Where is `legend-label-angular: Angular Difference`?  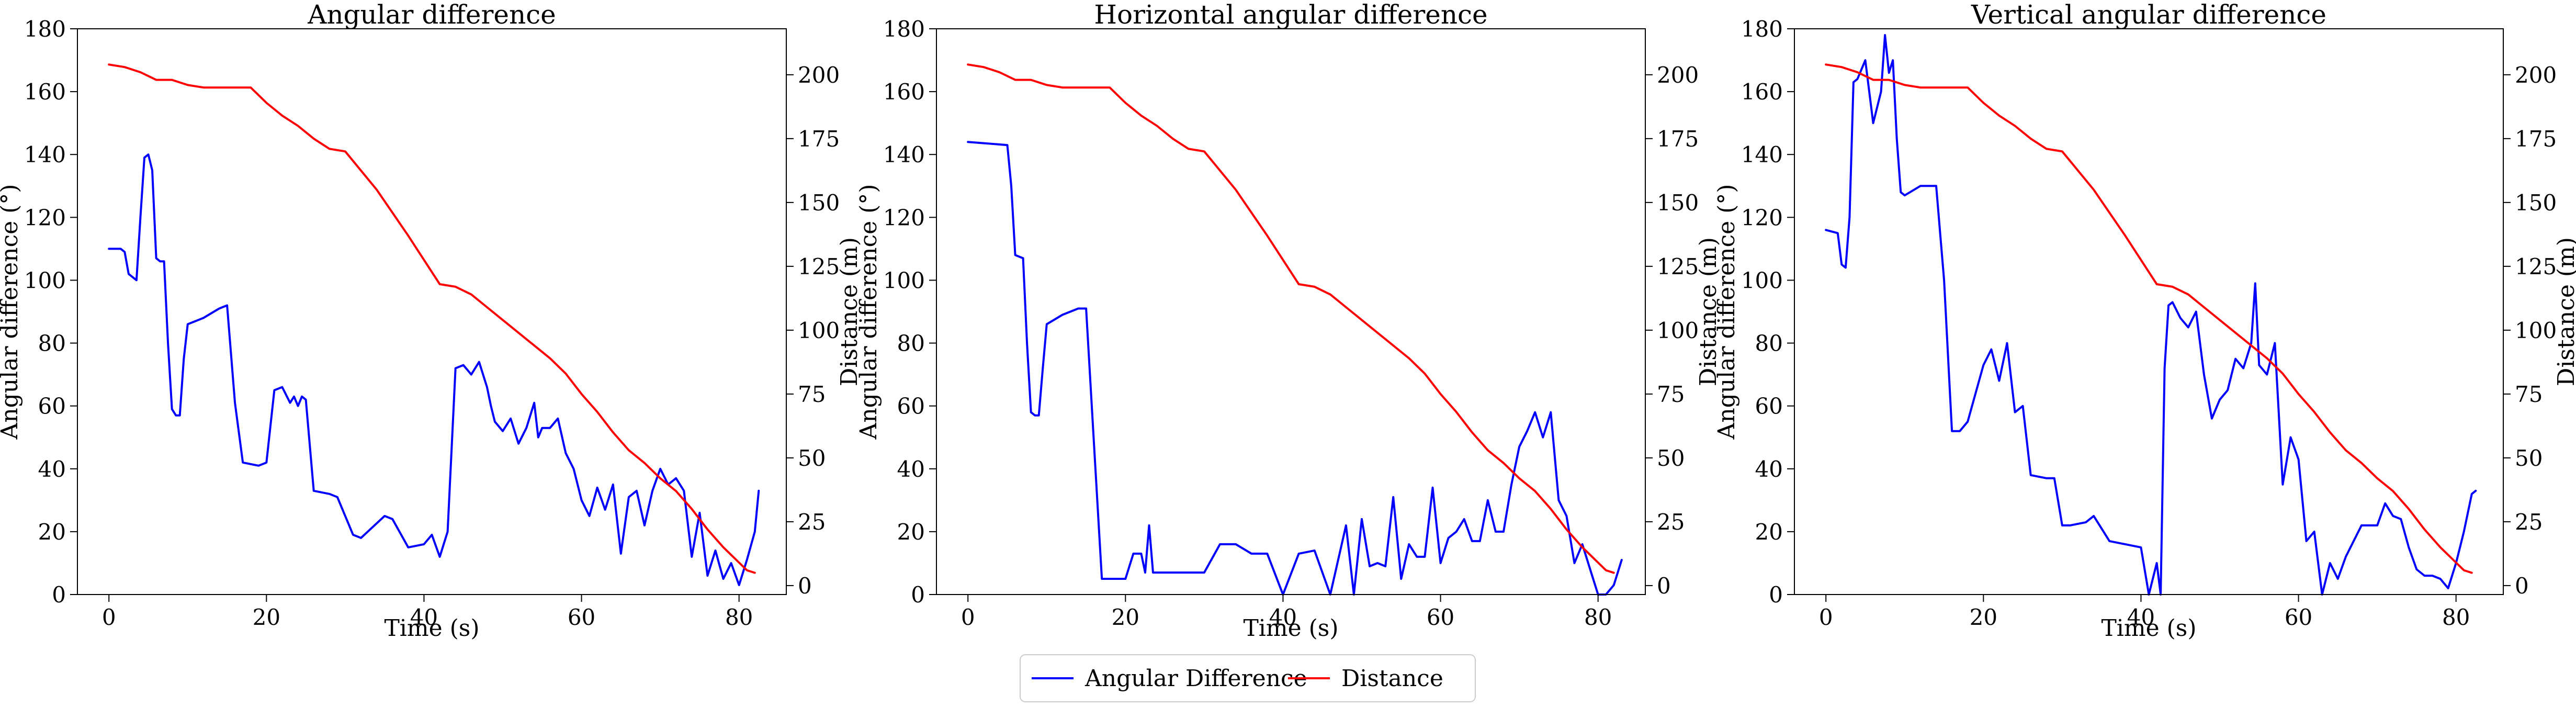
legend-label-angular: Angular Difference is located at coordinates (1195, 679).